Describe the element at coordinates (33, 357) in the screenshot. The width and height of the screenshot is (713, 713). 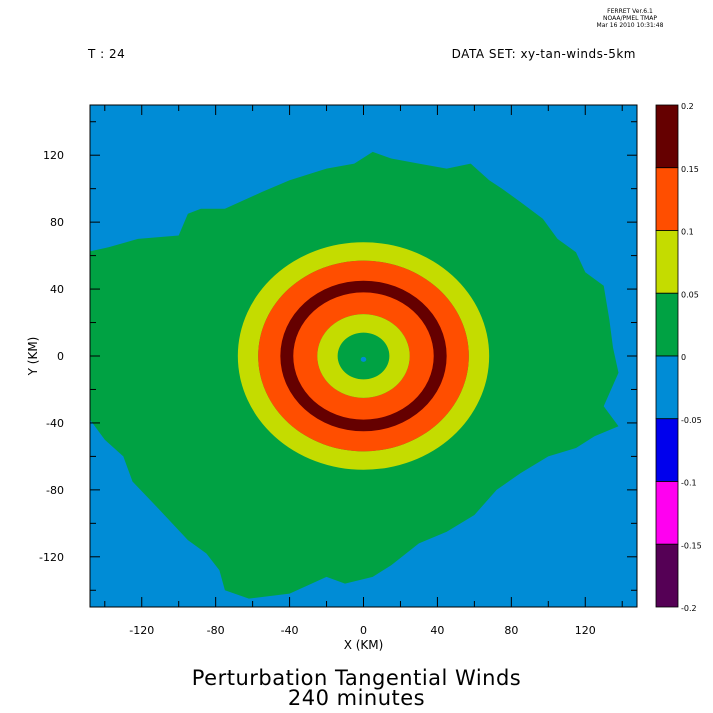
I see `y-axis-label: Y (KM)` at that location.